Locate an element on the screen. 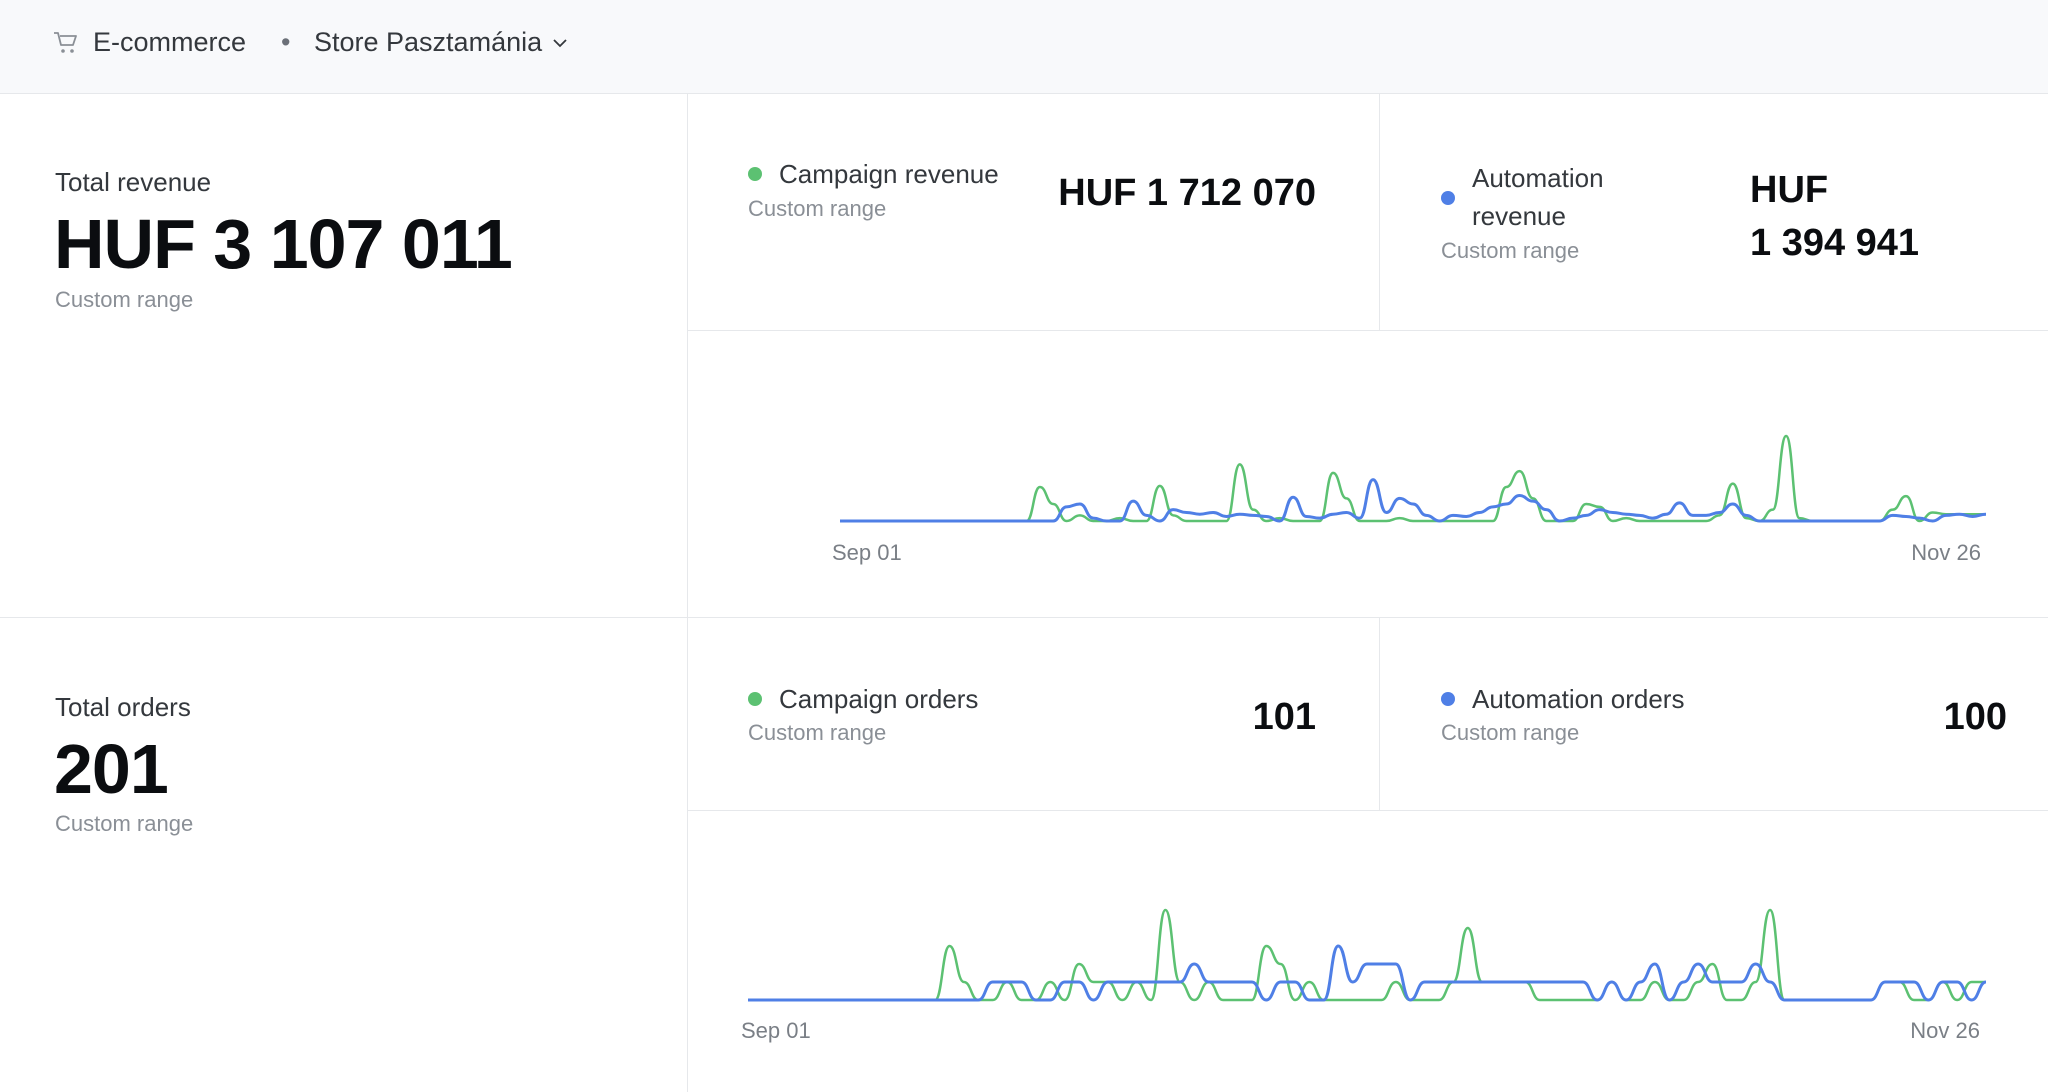 This screenshot has width=2048, height=1092. campaign-orders-label: Campaign orders is located at coordinates (879, 699).